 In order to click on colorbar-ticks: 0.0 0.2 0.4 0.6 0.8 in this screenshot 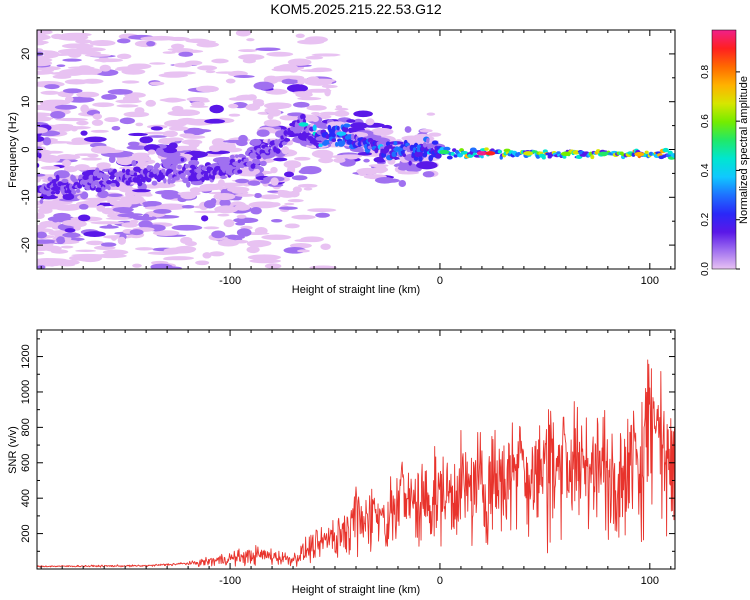, I will do `click(720, 152)`.